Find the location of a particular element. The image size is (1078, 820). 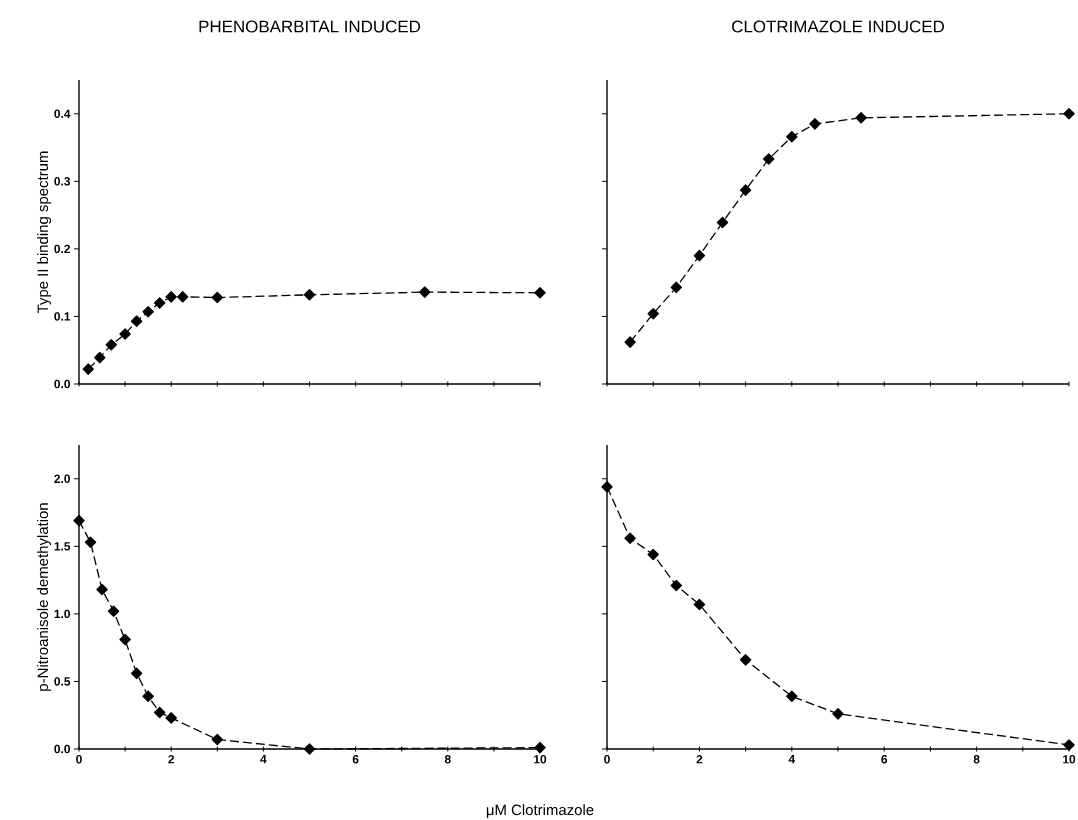

y-tick-label: 0.3 is located at coordinates (62, 181).